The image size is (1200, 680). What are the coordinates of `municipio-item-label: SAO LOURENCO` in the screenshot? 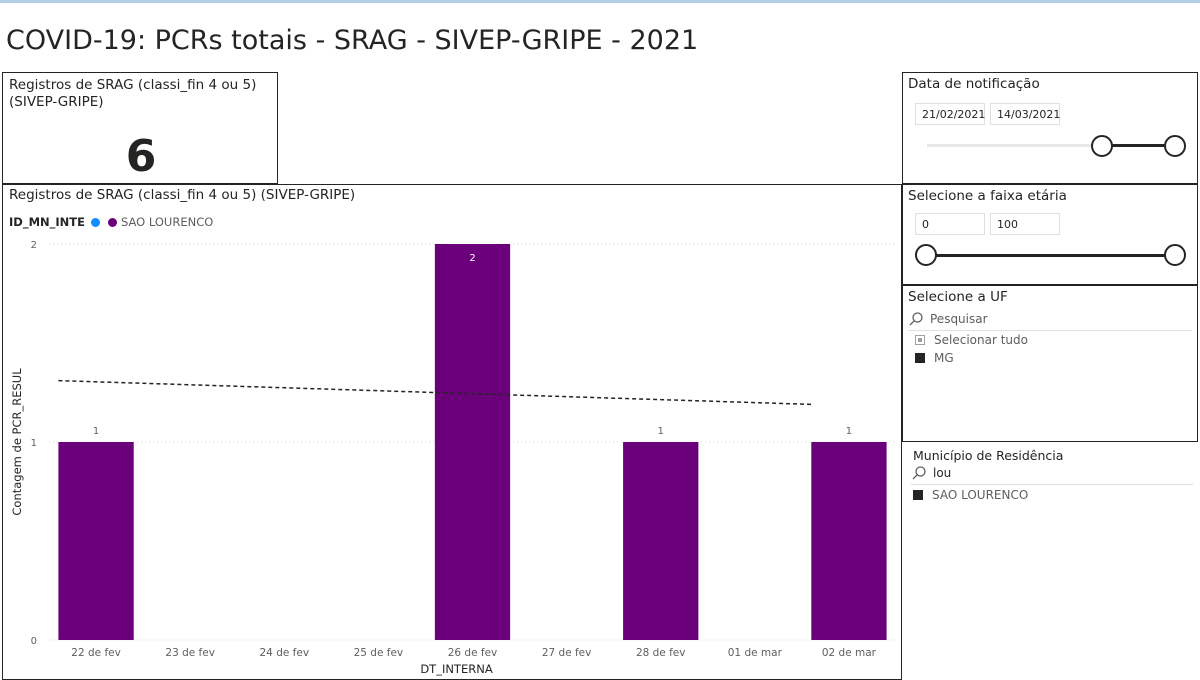 It's located at (980, 495).